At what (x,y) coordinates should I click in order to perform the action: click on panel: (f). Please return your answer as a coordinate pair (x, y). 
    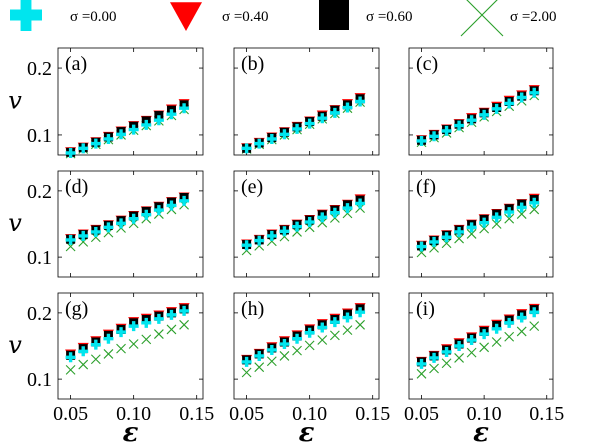
    Looking at the image, I should click on (481, 224).